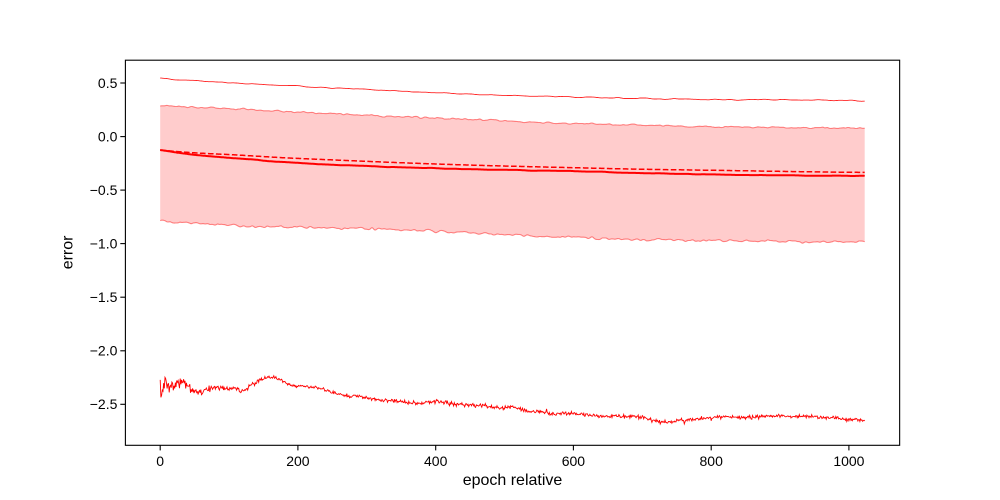 The height and width of the screenshot is (500, 1000). Describe the element at coordinates (104, 190) in the screenshot. I see `svg-text: −0.5` at that location.